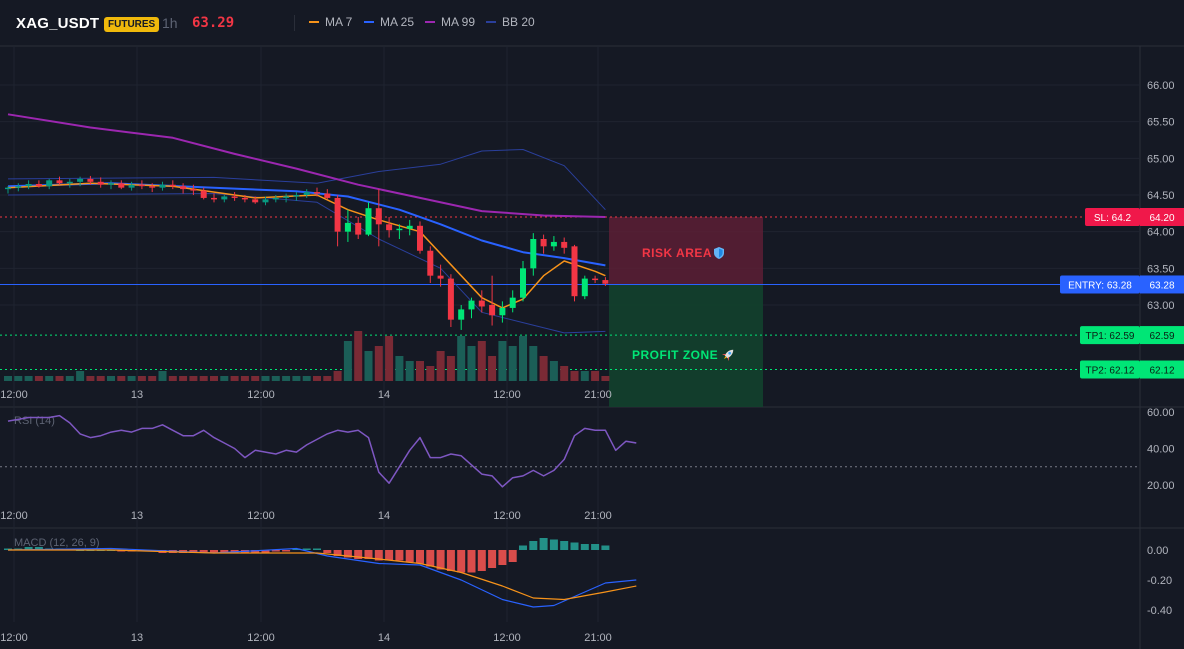 The width and height of the screenshot is (1184, 649). Describe the element at coordinates (306, 224) in the screenshot. I see `ma25-line` at that location.